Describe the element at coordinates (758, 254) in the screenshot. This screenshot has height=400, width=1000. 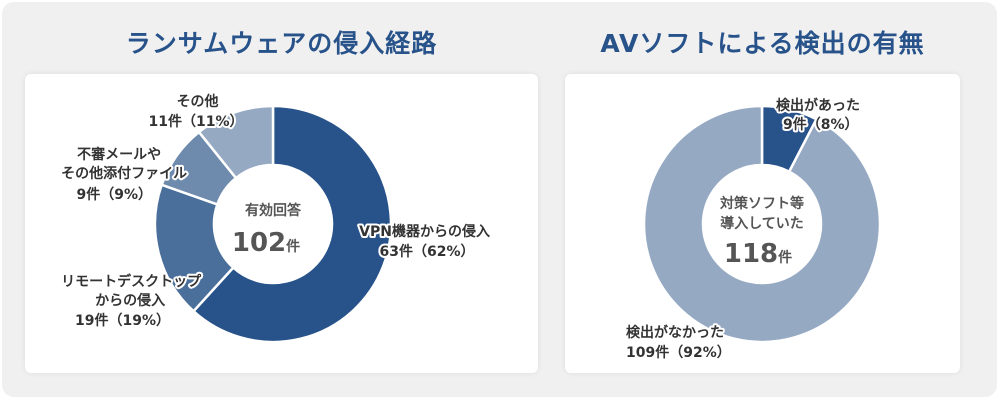
I see `center-total-right: 118件` at that location.